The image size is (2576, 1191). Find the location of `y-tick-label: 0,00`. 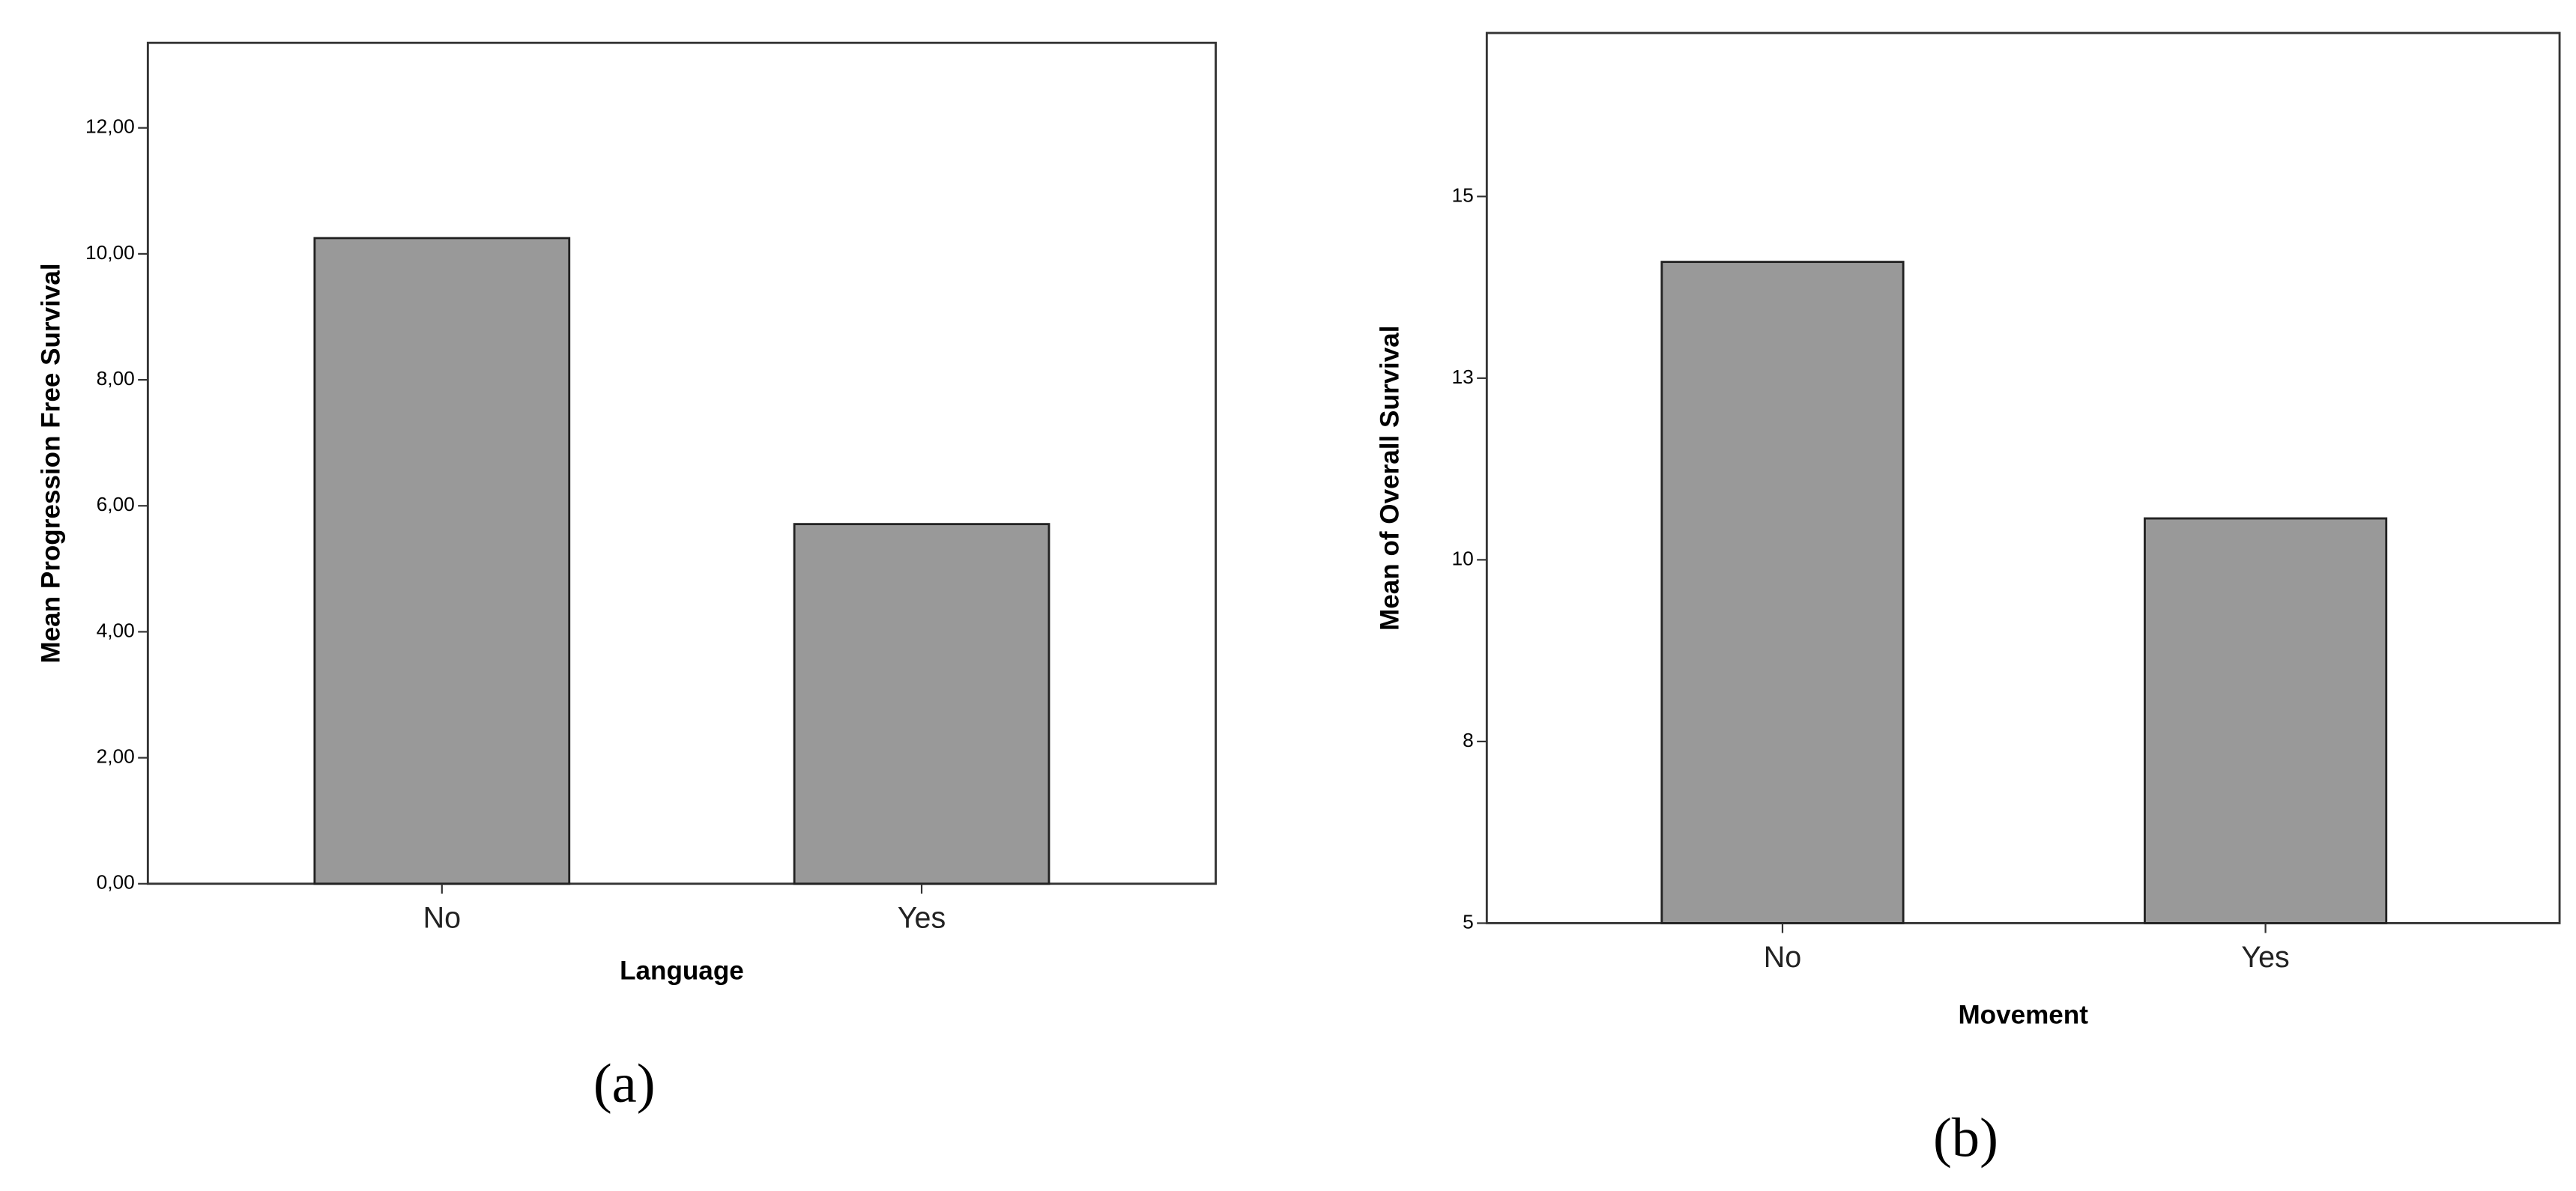

y-tick-label: 0,00 is located at coordinates (116, 882).